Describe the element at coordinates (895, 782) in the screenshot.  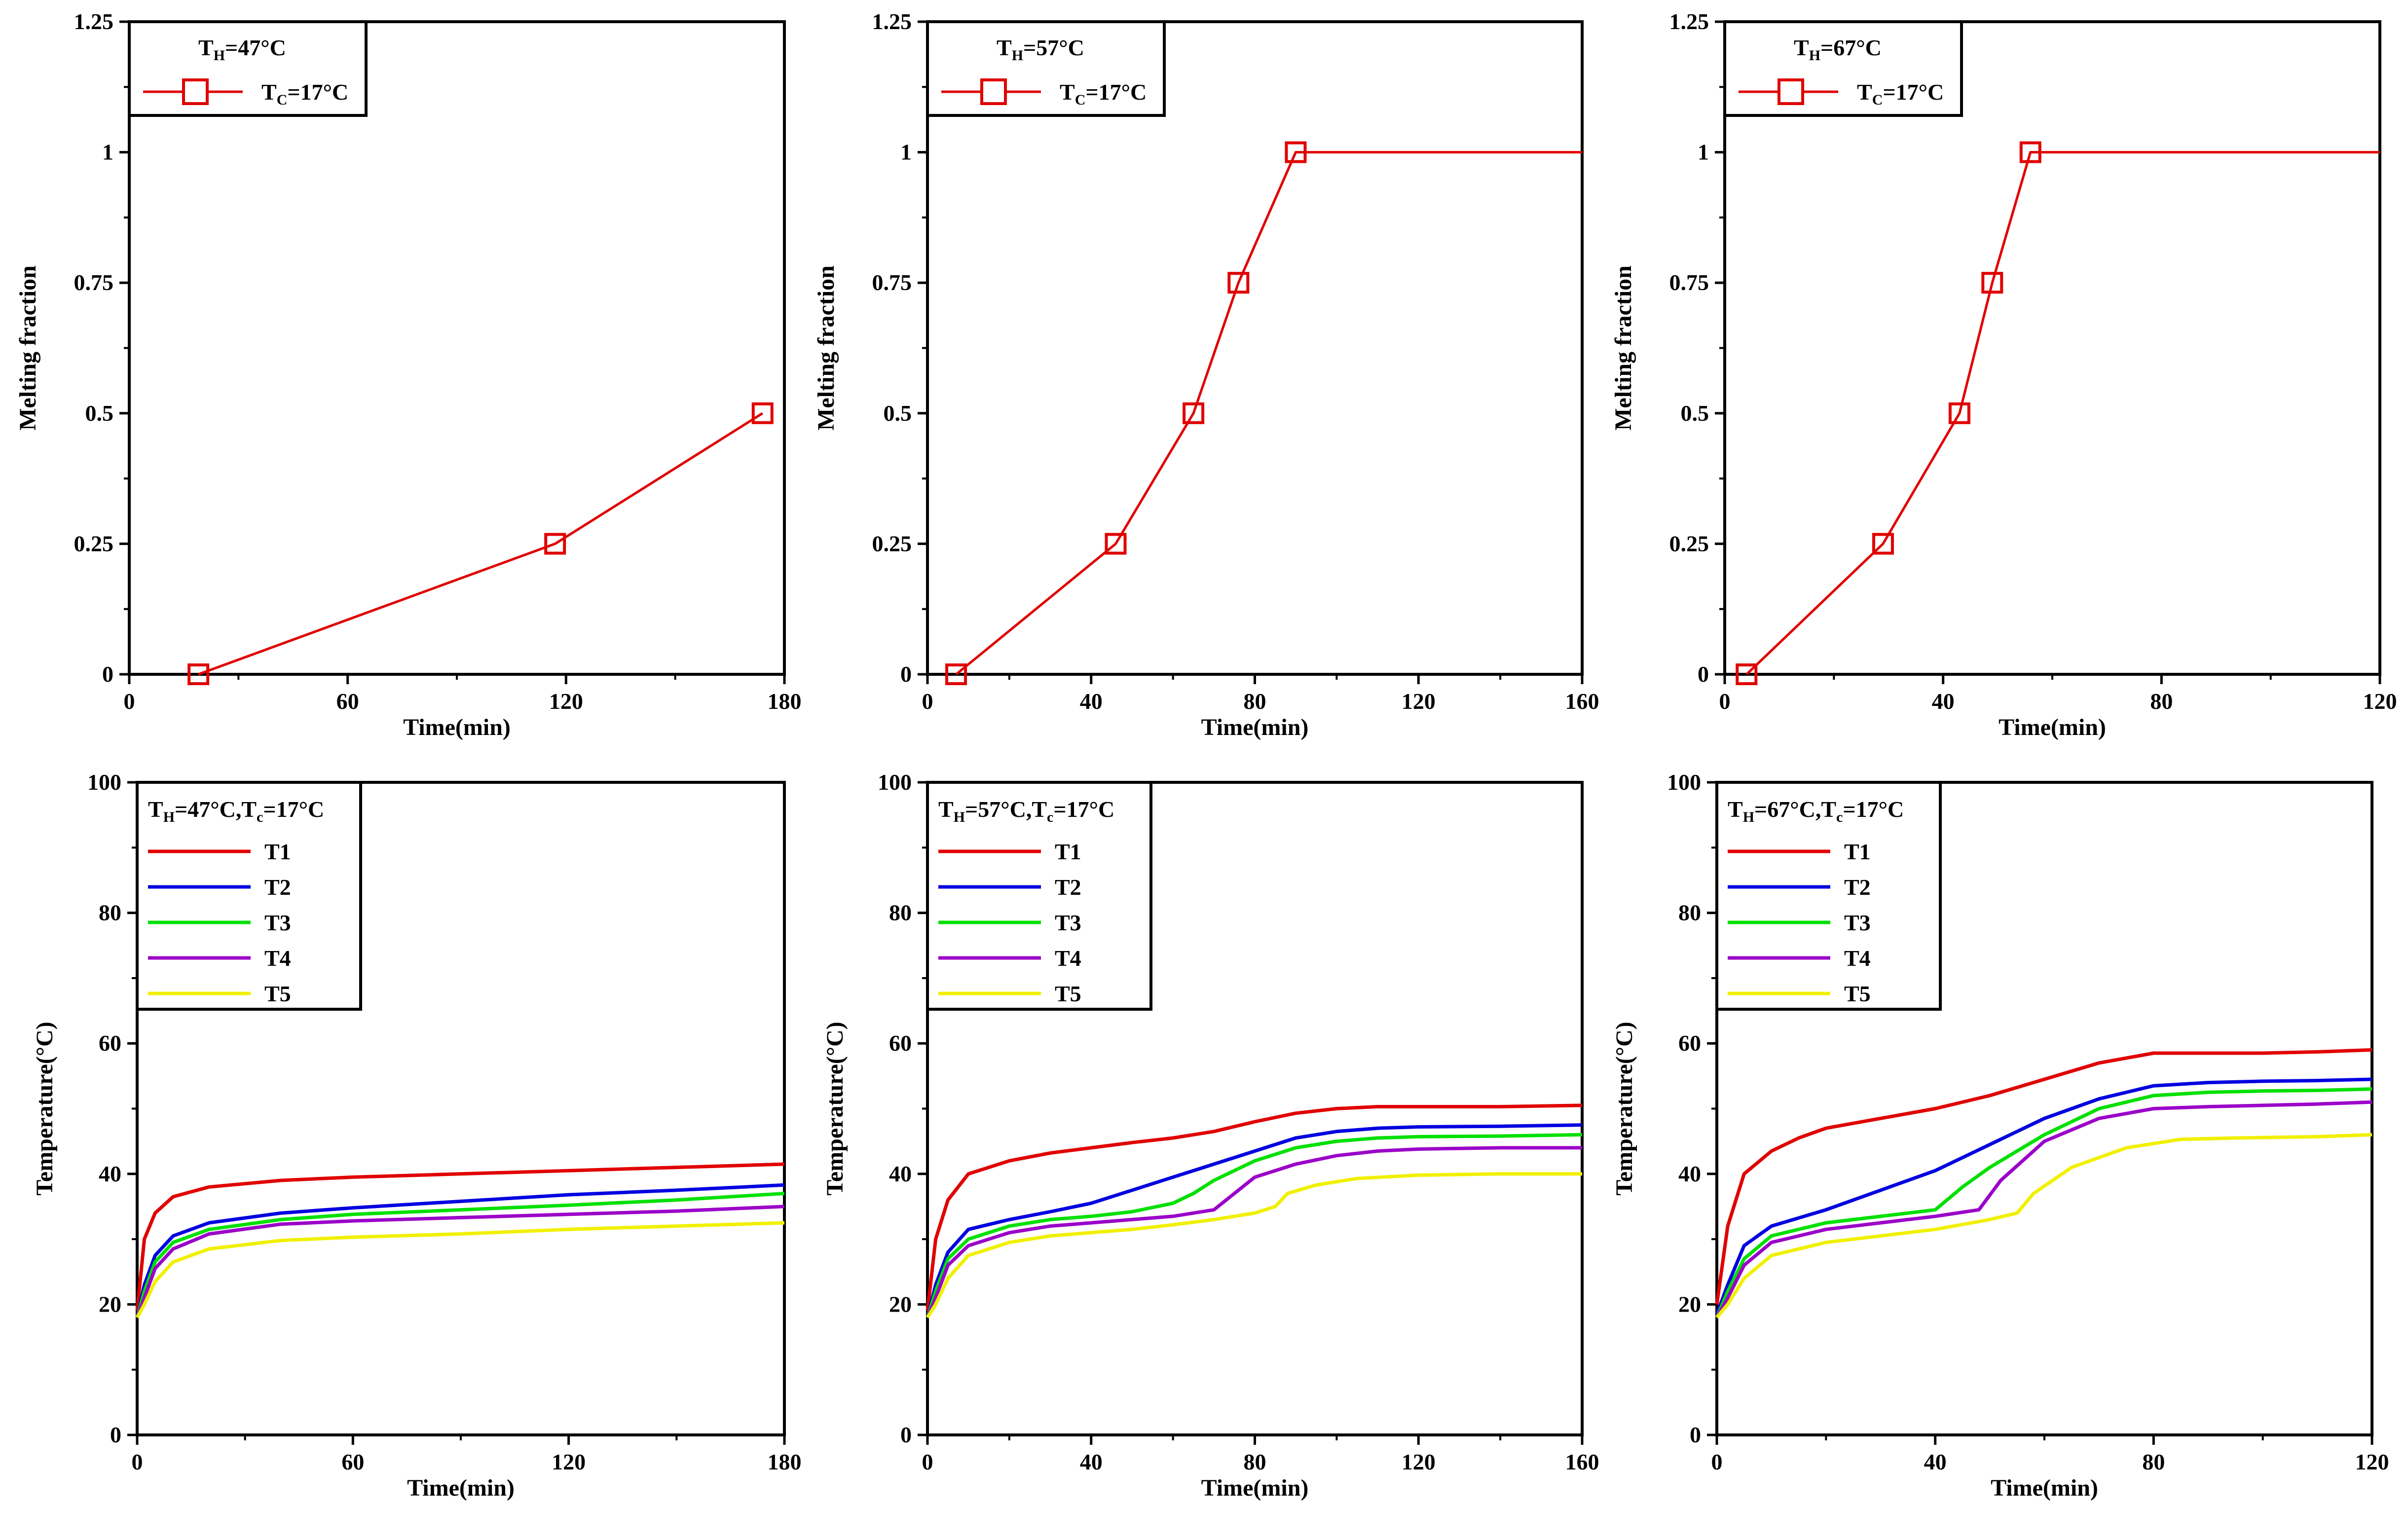
I see `y-tick-label: 100` at that location.